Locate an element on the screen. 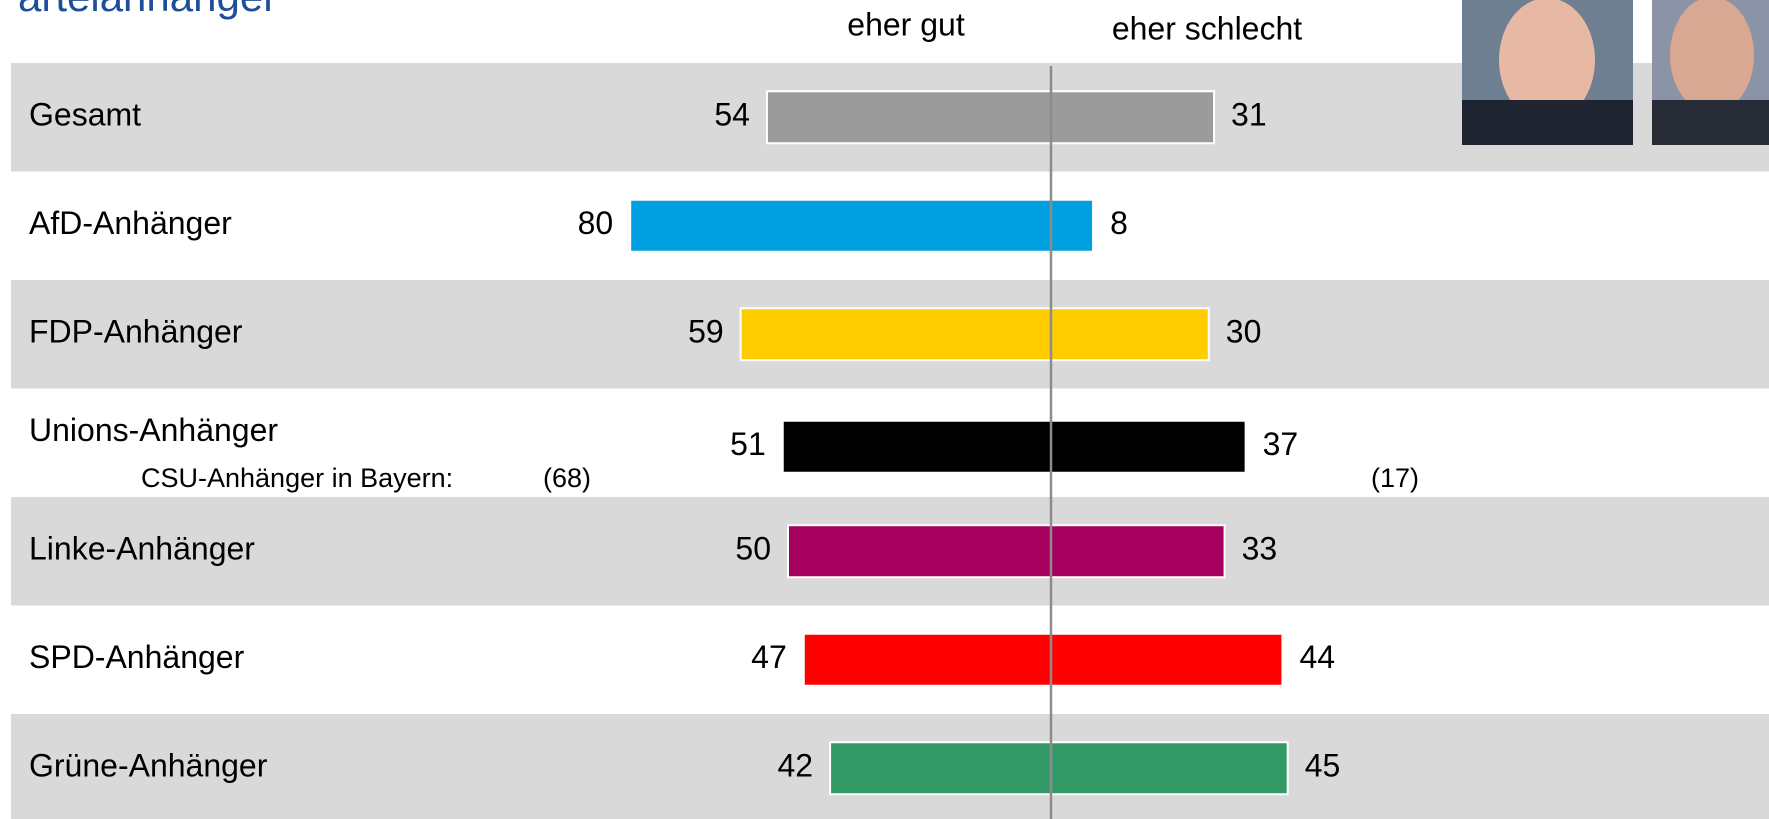 This screenshot has width=1769, height=819. category-label: Grüne-Anhänger is located at coordinates (148, 766).